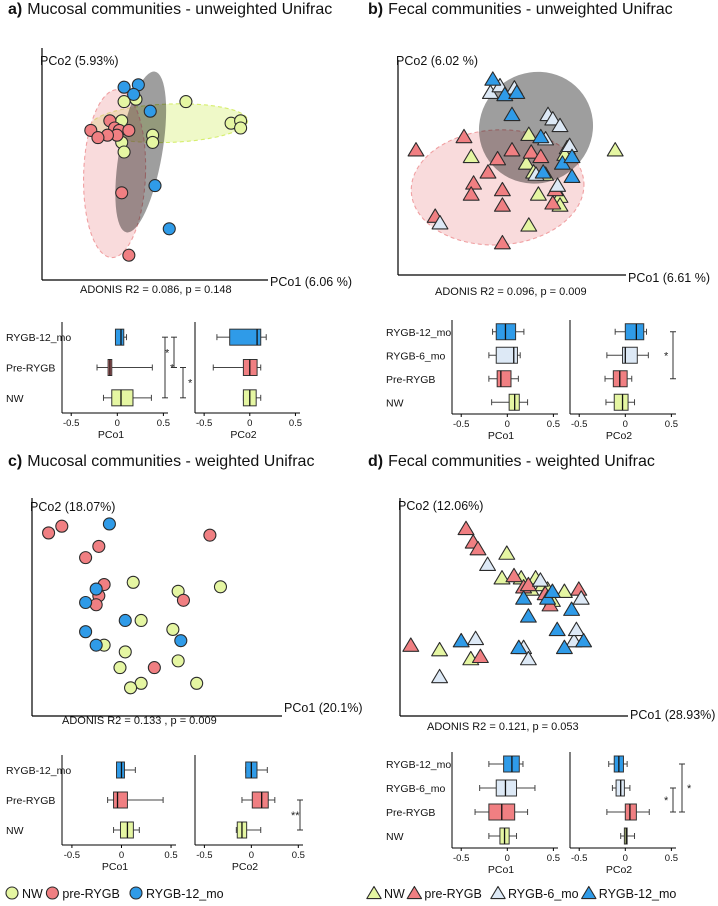 Image resolution: width=718 pixels, height=906 pixels. I want to click on y-axis-label: PCo2 (5.93%), so click(79, 61).